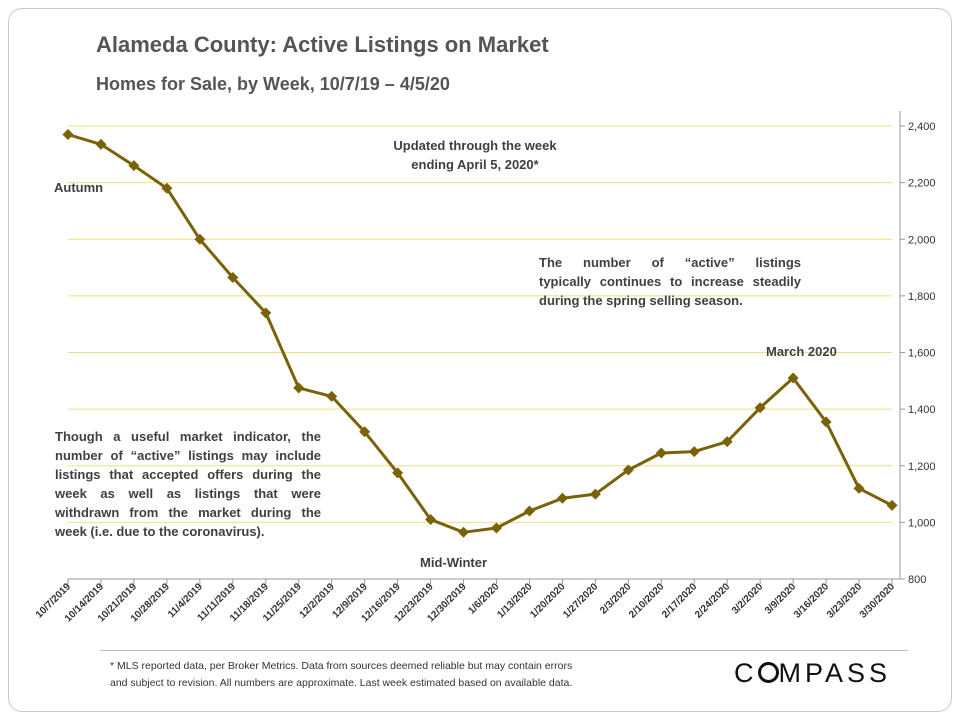  I want to click on x-tick-label: 3/2/2020, so click(748, 599).